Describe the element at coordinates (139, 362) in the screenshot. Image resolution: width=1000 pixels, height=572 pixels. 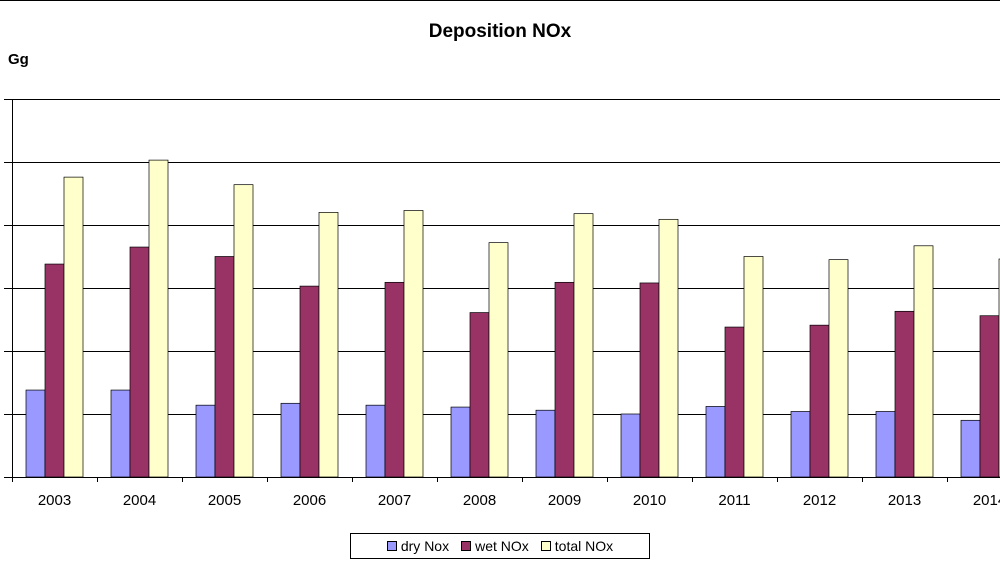
I see `bar-wet-nox-2004` at that location.